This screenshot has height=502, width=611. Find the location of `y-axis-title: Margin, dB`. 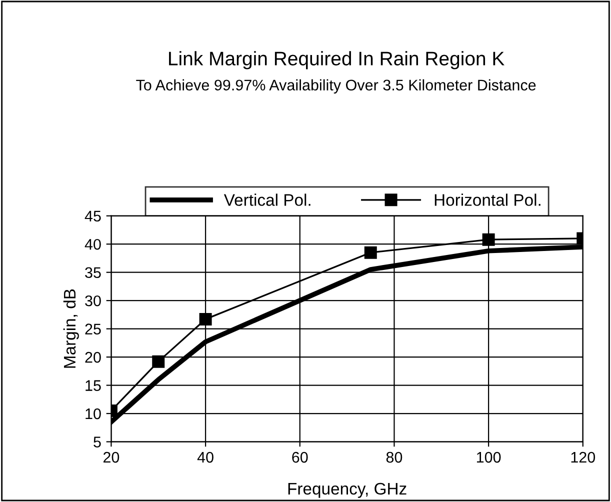

y-axis-title: Margin, dB is located at coordinates (71, 328).